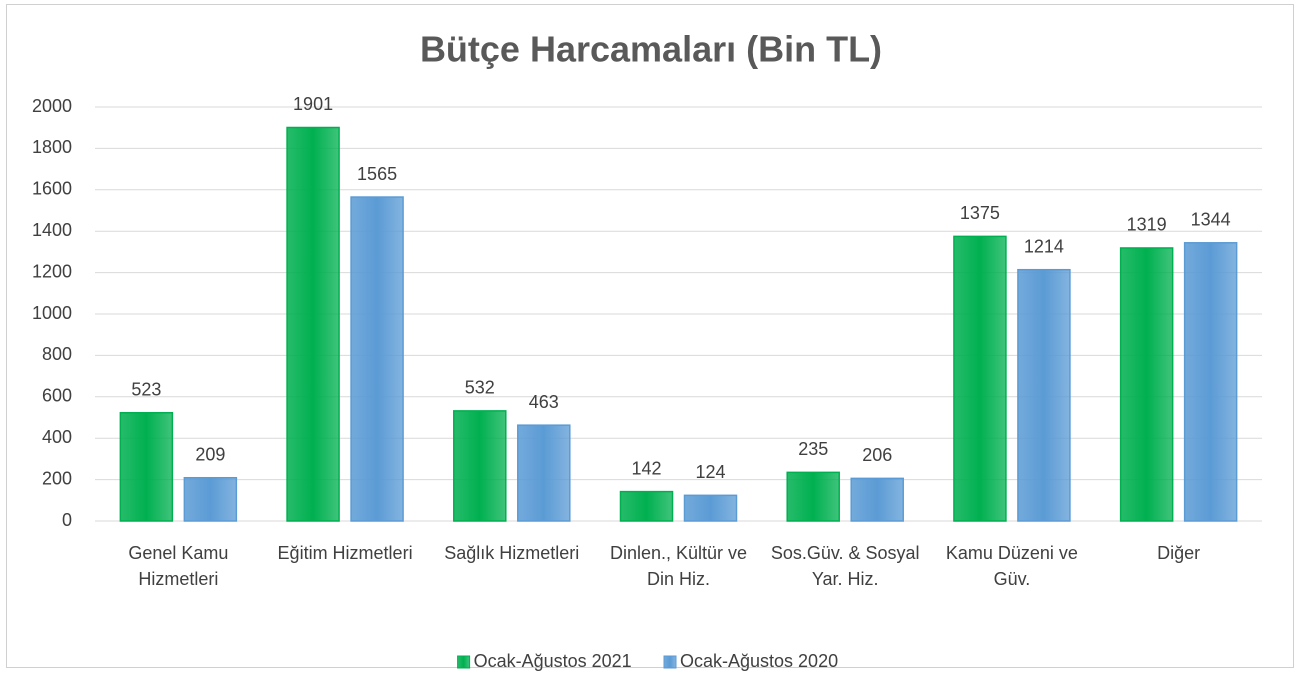  I want to click on data-label: 142, so click(646, 468).